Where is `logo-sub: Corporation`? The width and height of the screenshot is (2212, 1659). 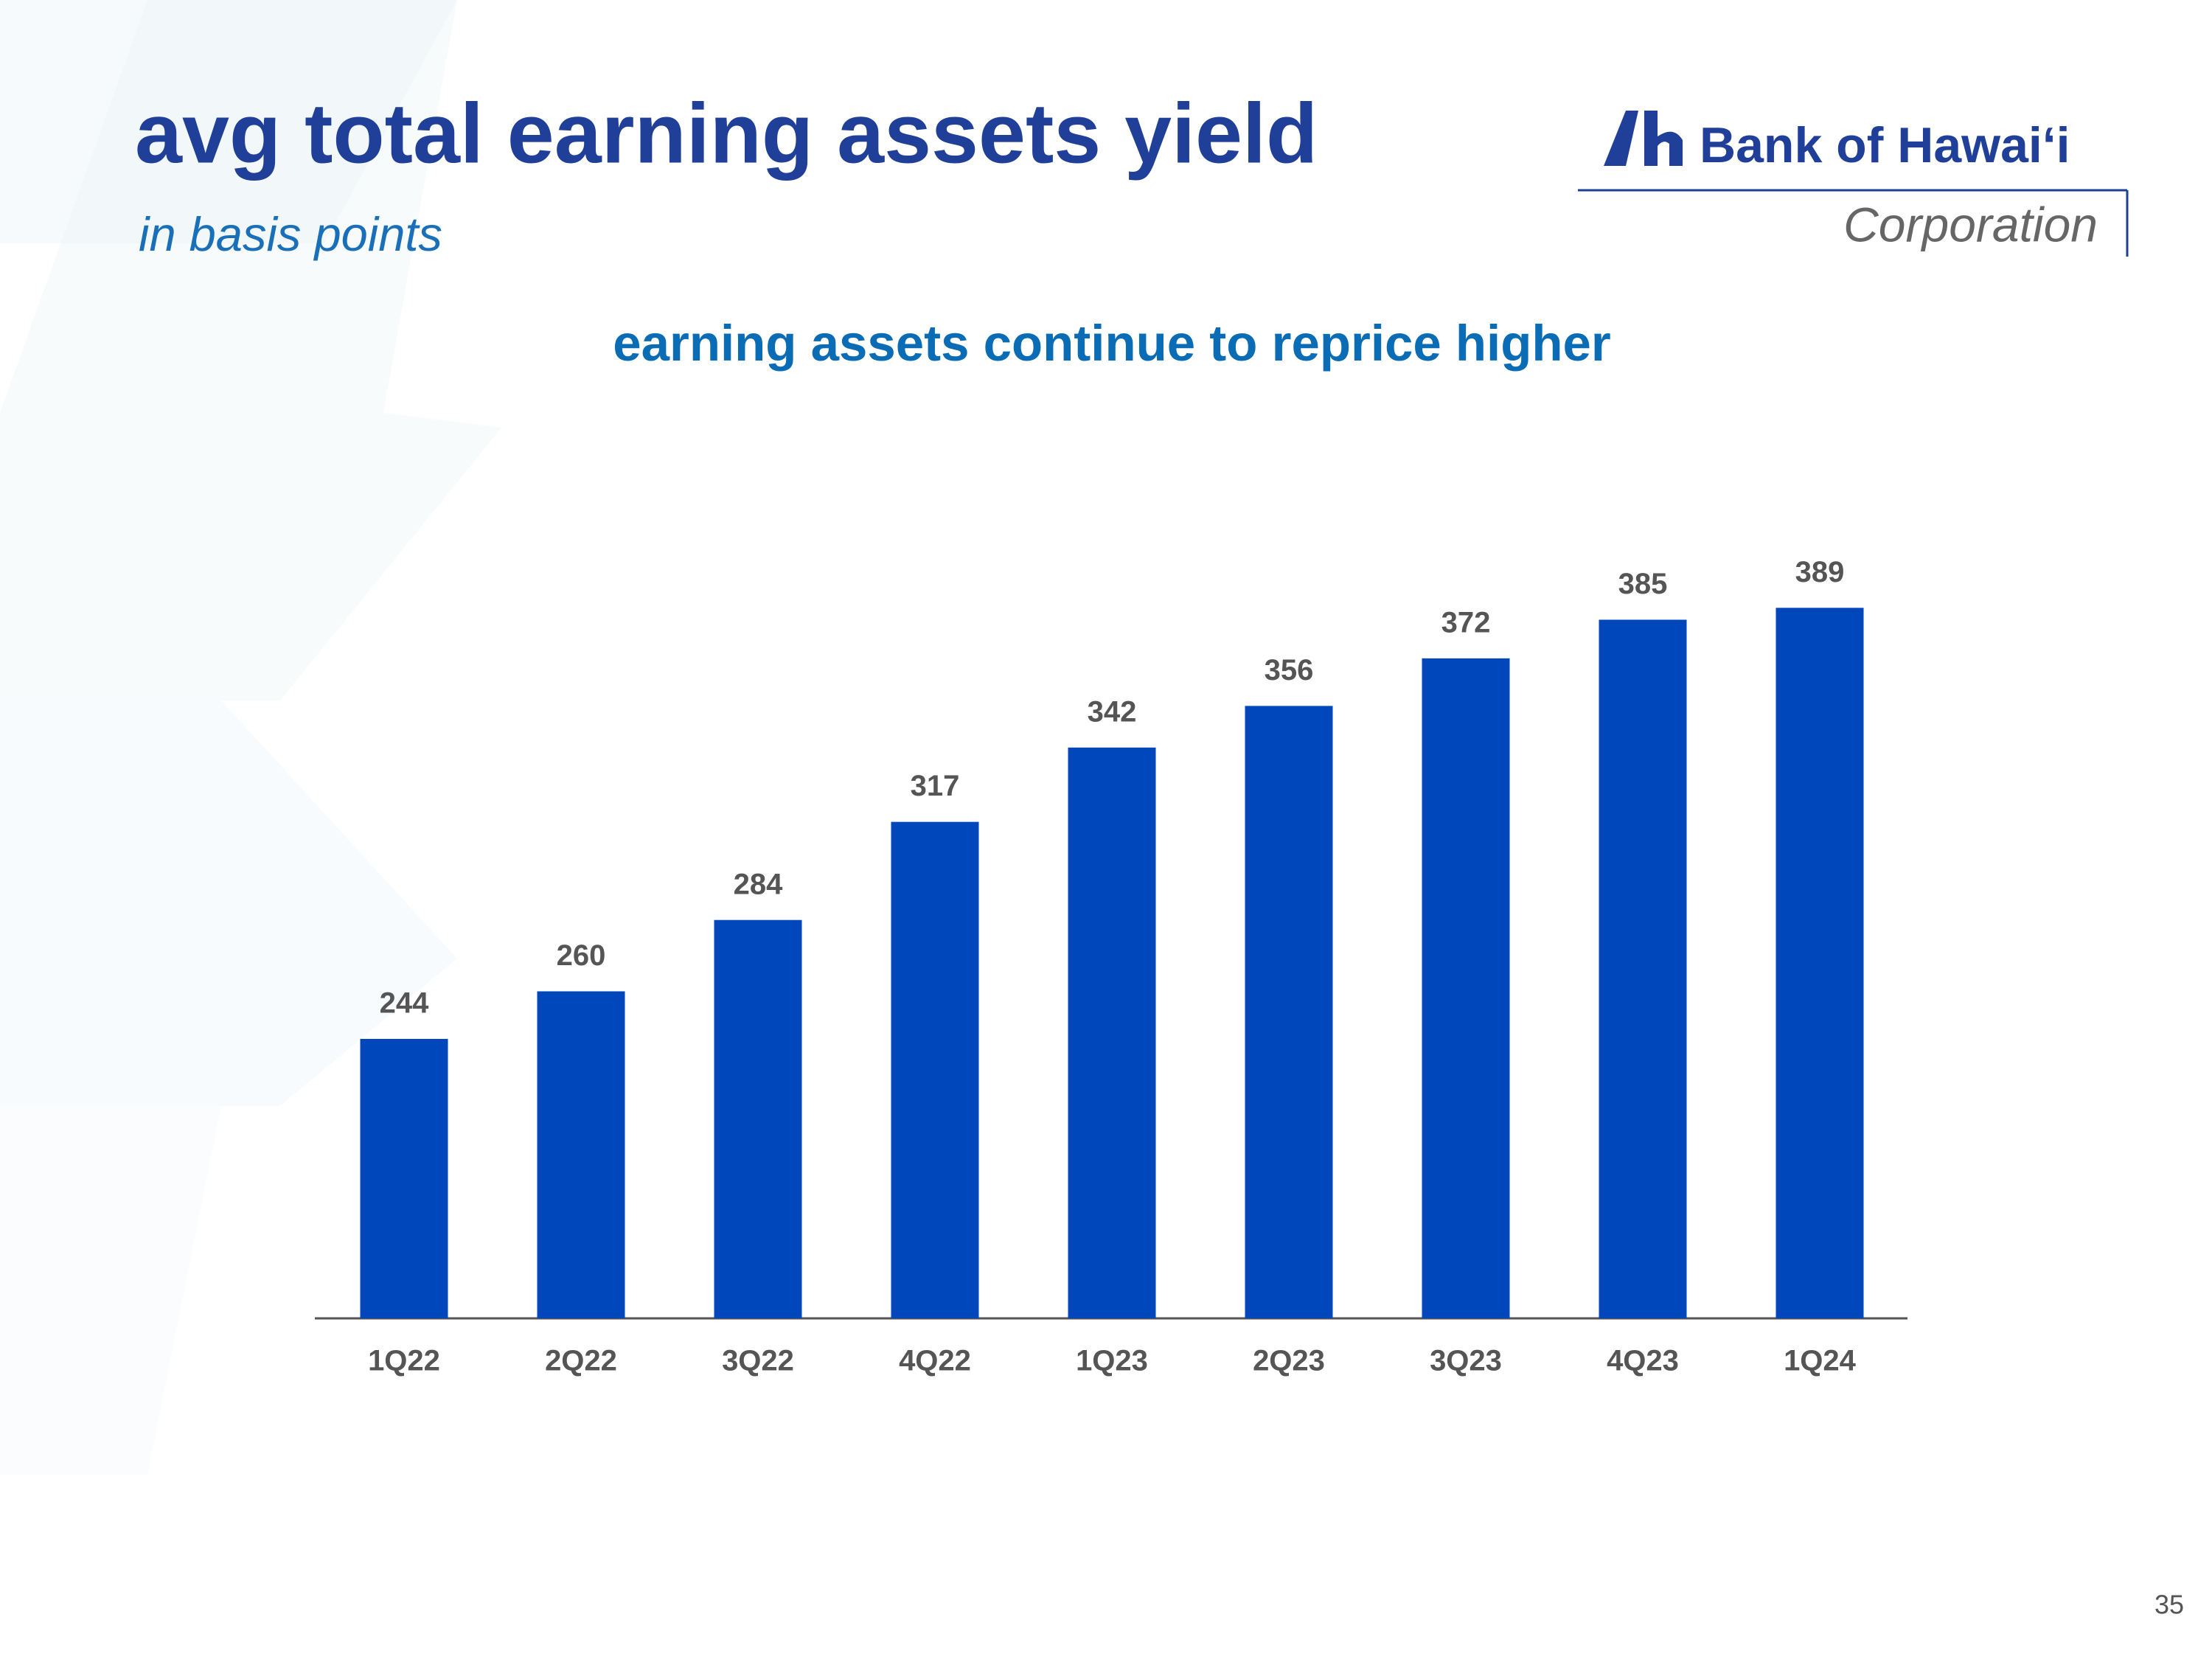
logo-sub: Corporation is located at coordinates (1970, 224).